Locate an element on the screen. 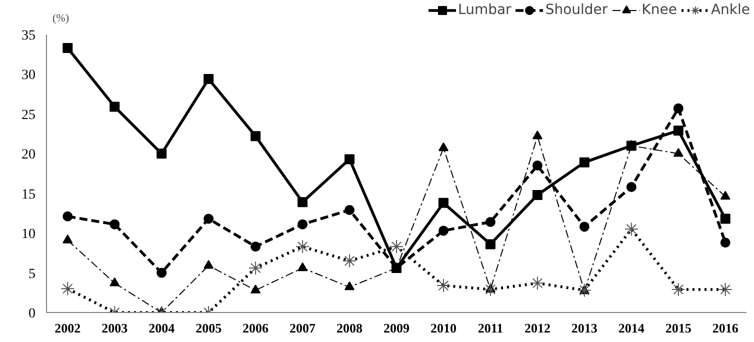 The width and height of the screenshot is (754, 342). x-tick-label: 2015 is located at coordinates (678, 328).